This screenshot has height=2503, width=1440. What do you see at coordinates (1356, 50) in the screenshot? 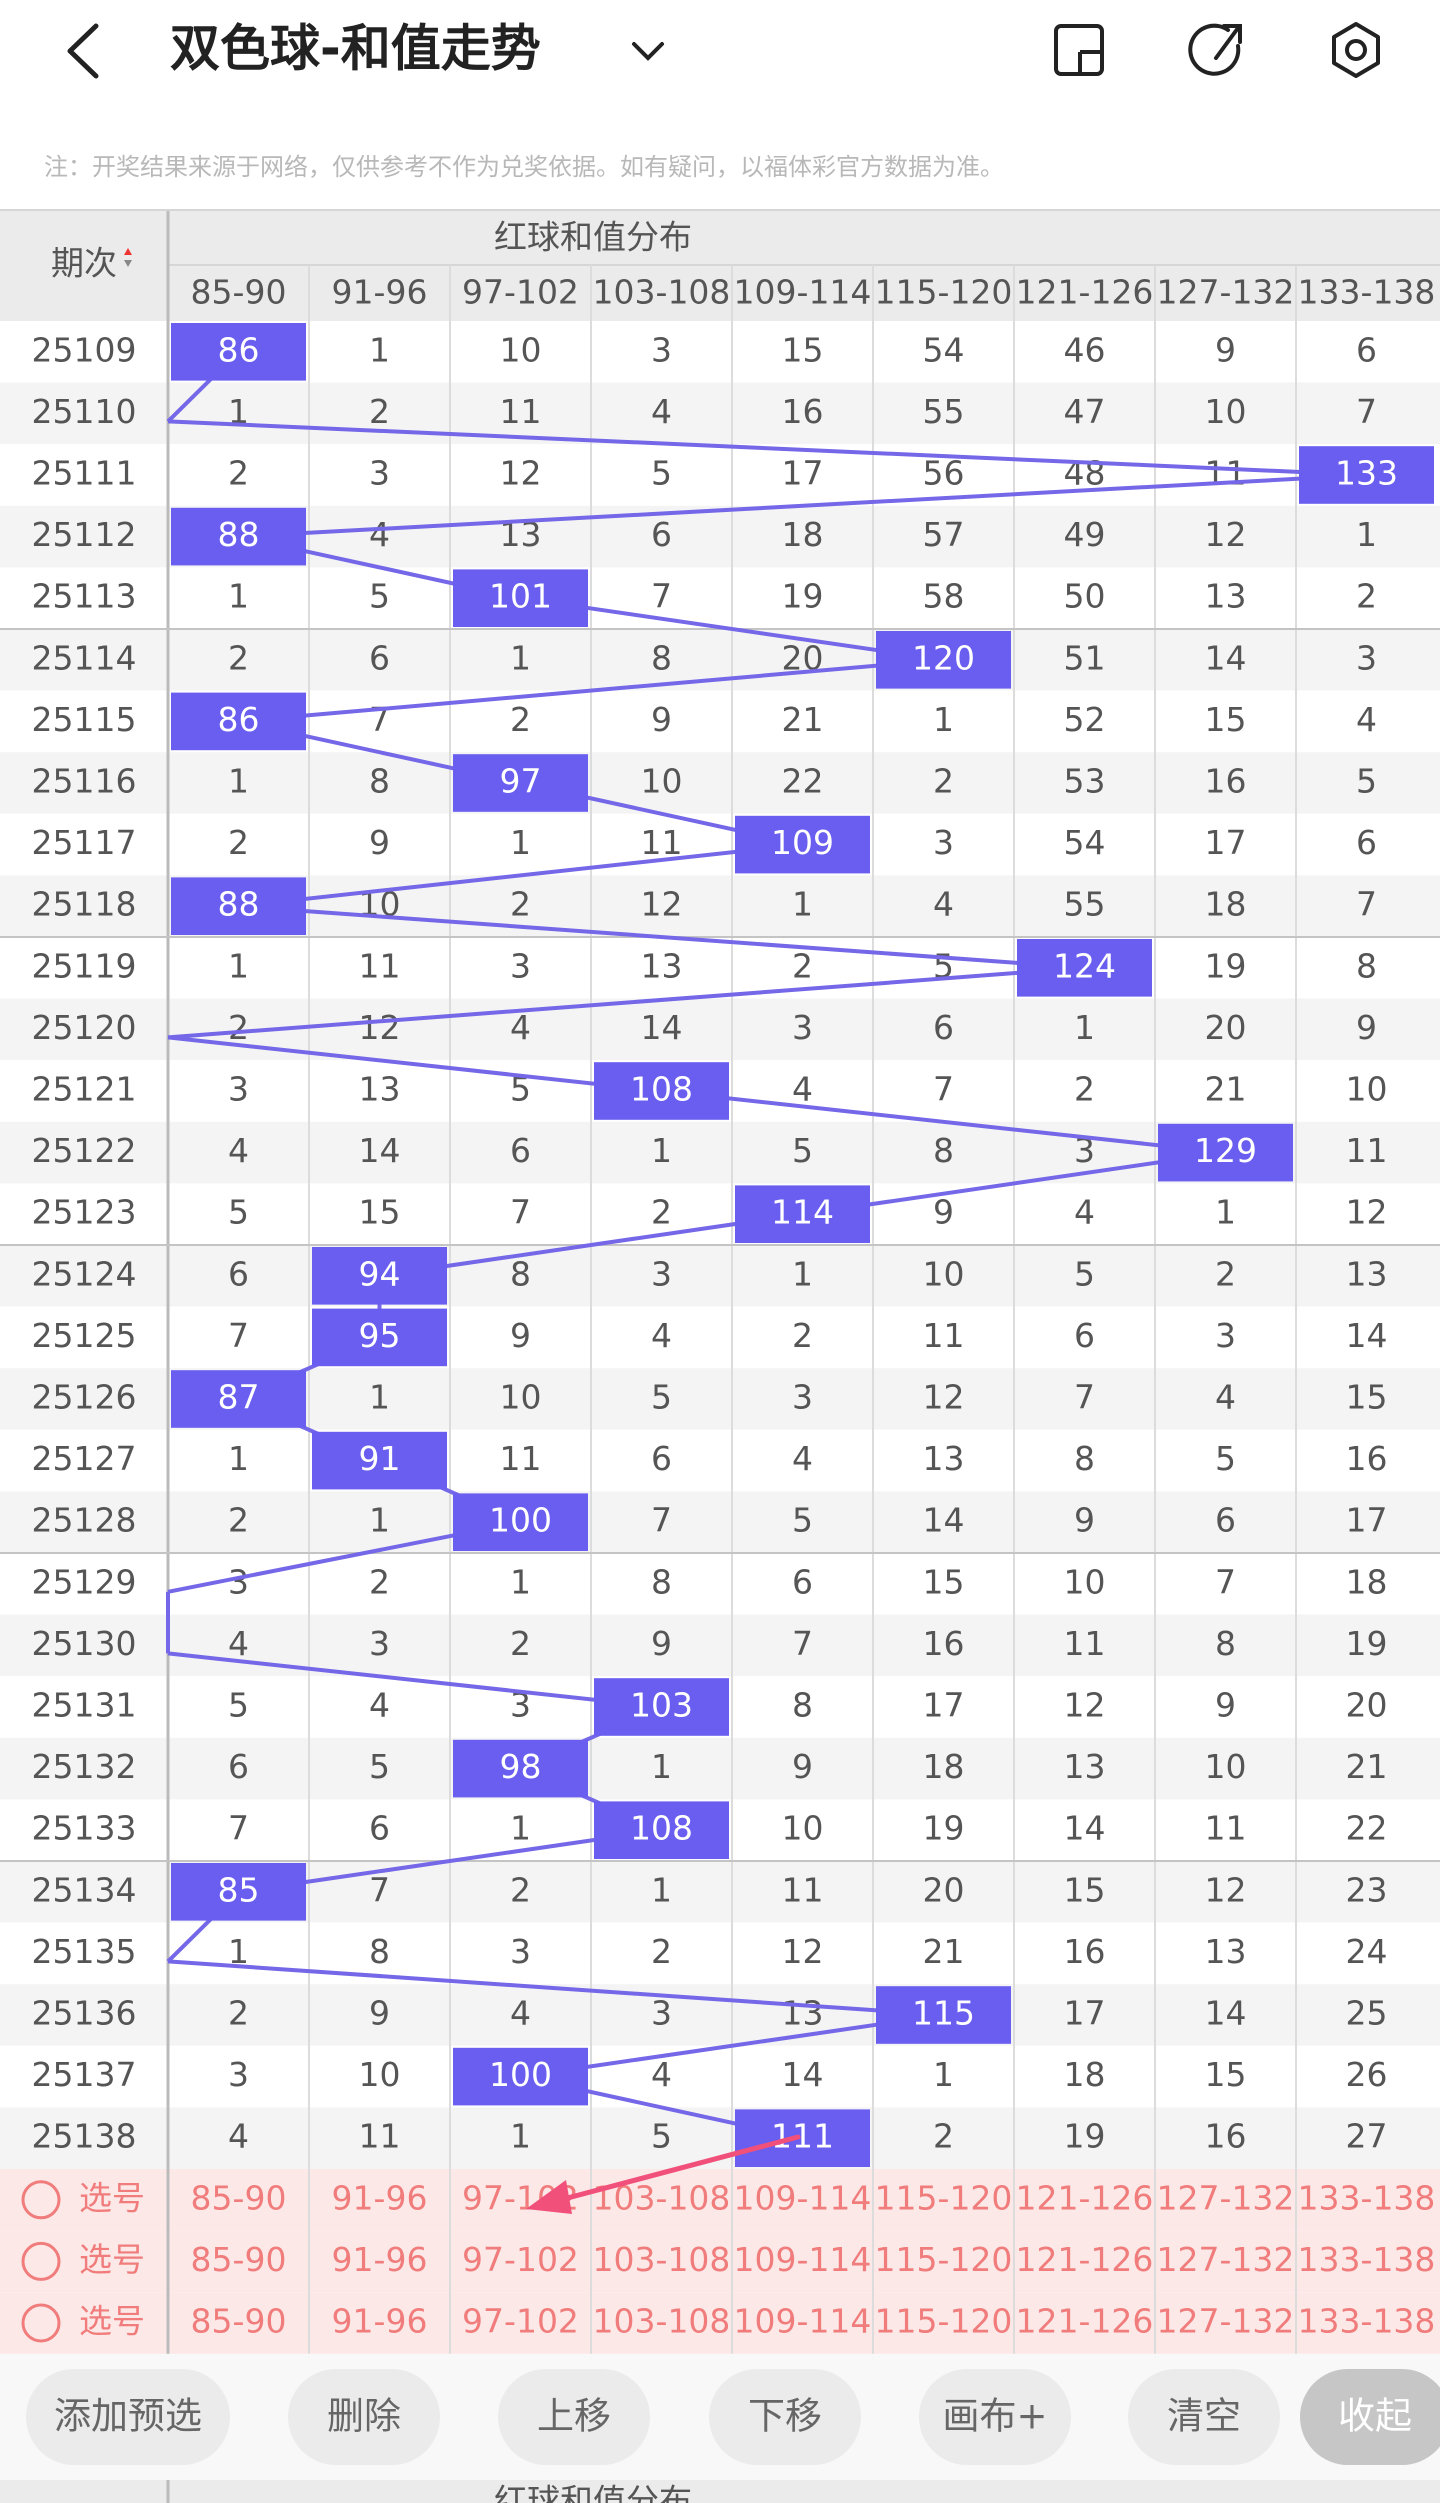
I see `settings-icon` at bounding box center [1356, 50].